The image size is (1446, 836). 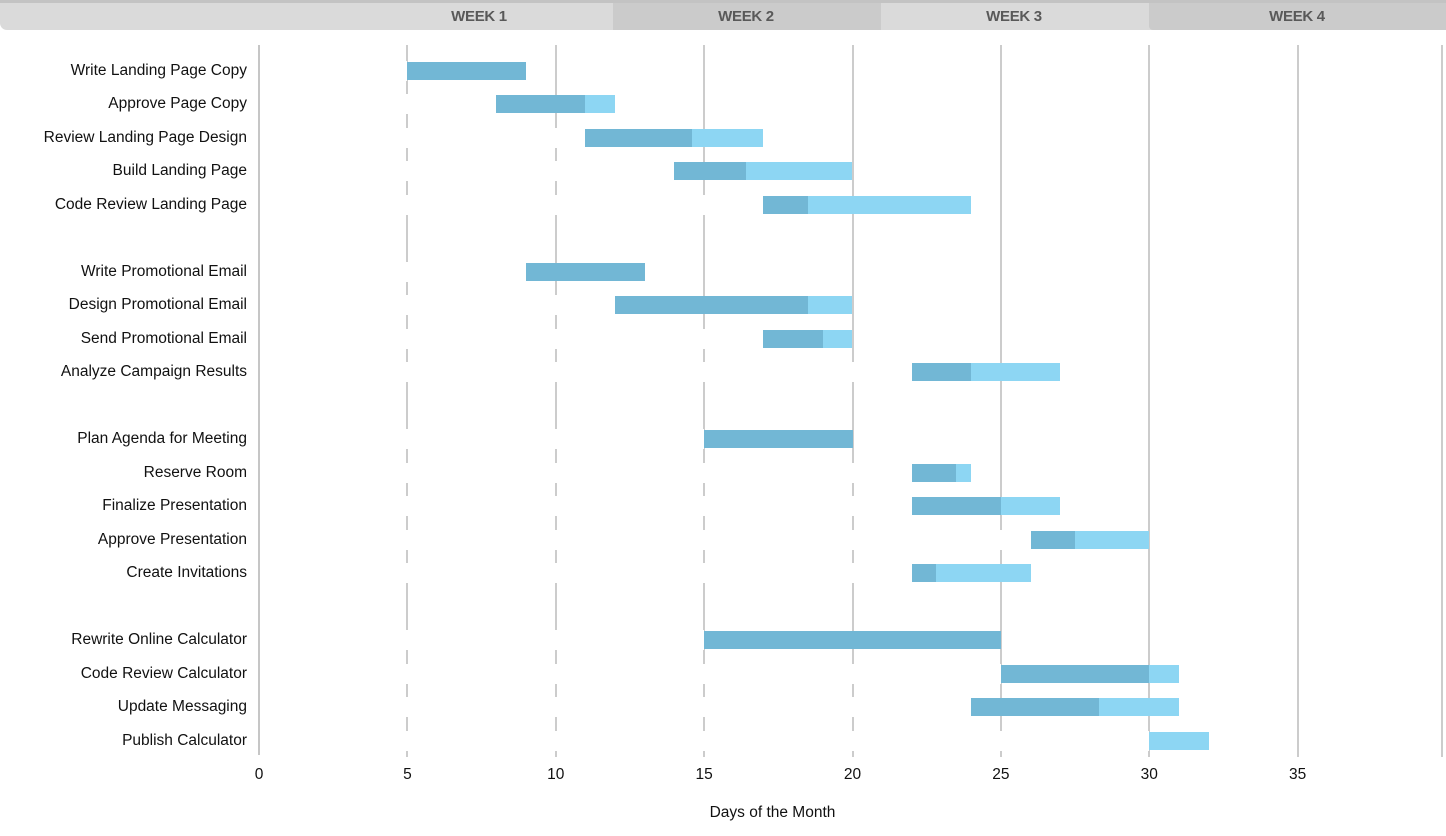 What do you see at coordinates (704, 774) in the screenshot?
I see `x-tick-label: 15` at bounding box center [704, 774].